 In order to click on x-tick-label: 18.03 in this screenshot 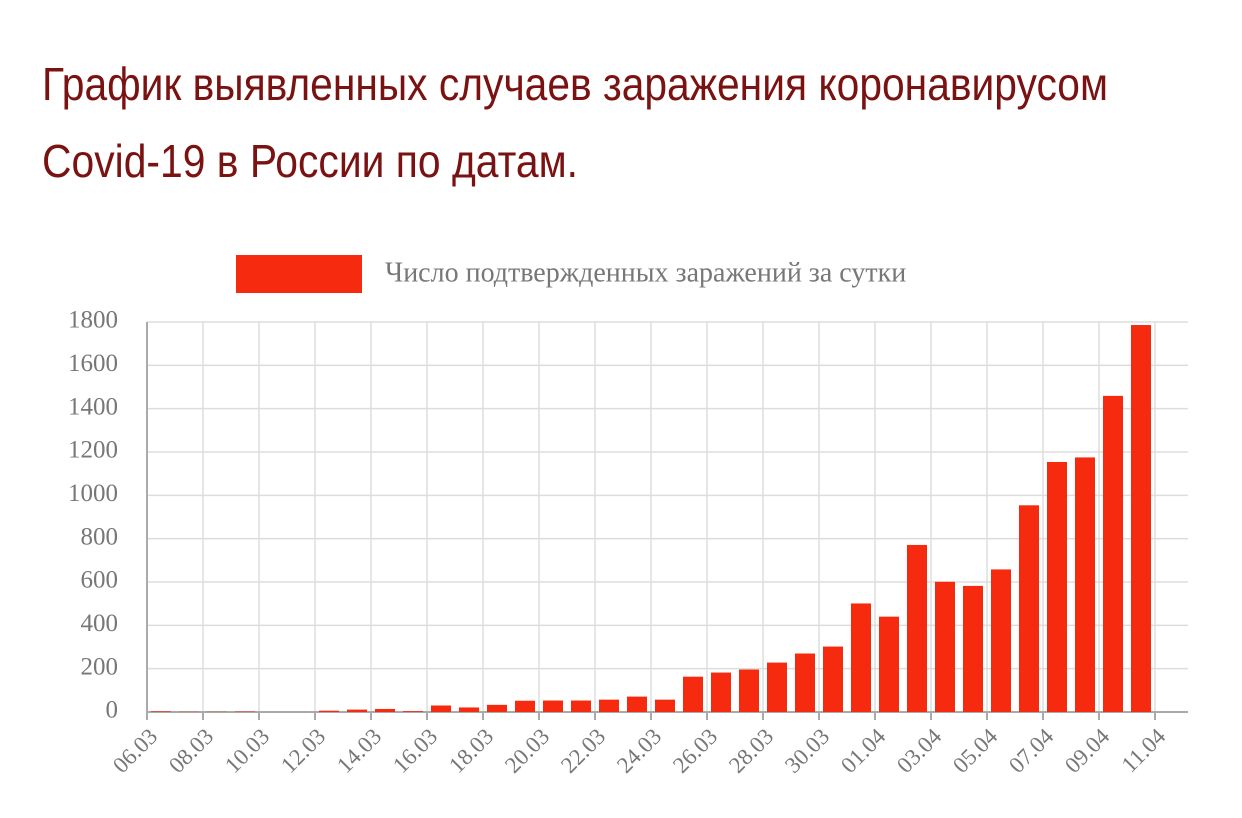, I will do `click(471, 751)`.